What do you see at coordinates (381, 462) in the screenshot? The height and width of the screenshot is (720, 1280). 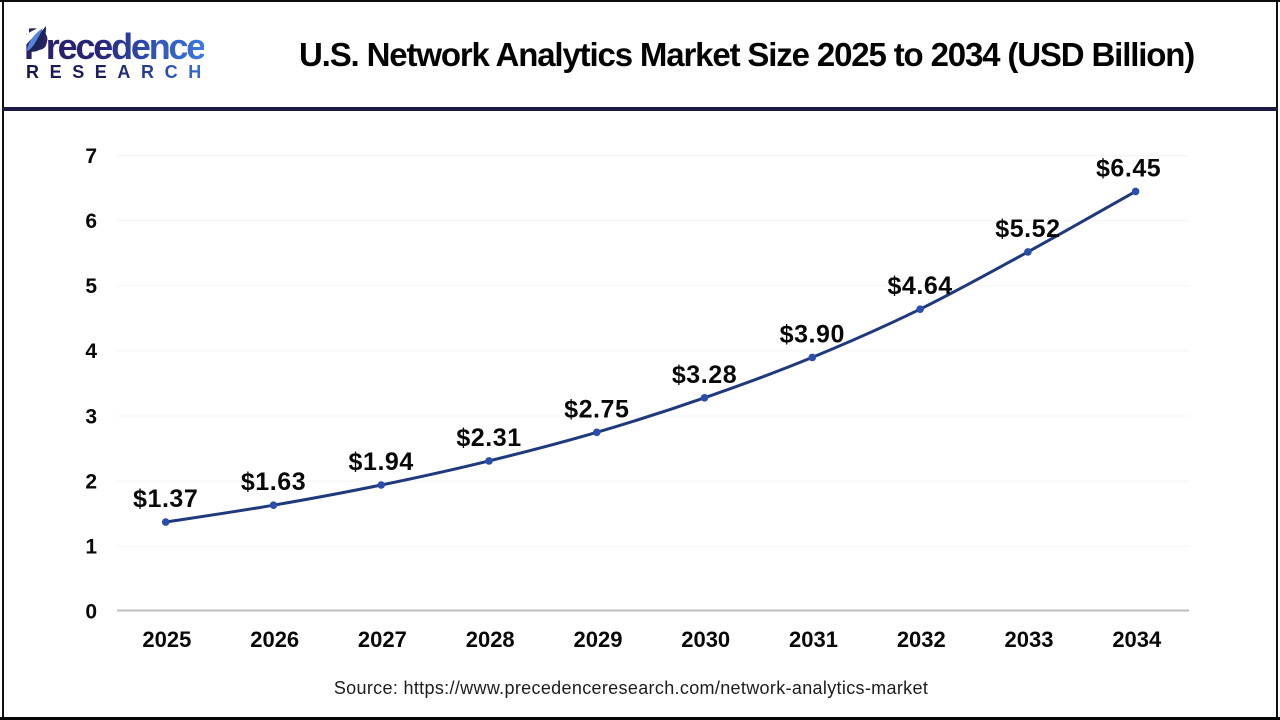 I see `svg-text: $1.94` at bounding box center [381, 462].